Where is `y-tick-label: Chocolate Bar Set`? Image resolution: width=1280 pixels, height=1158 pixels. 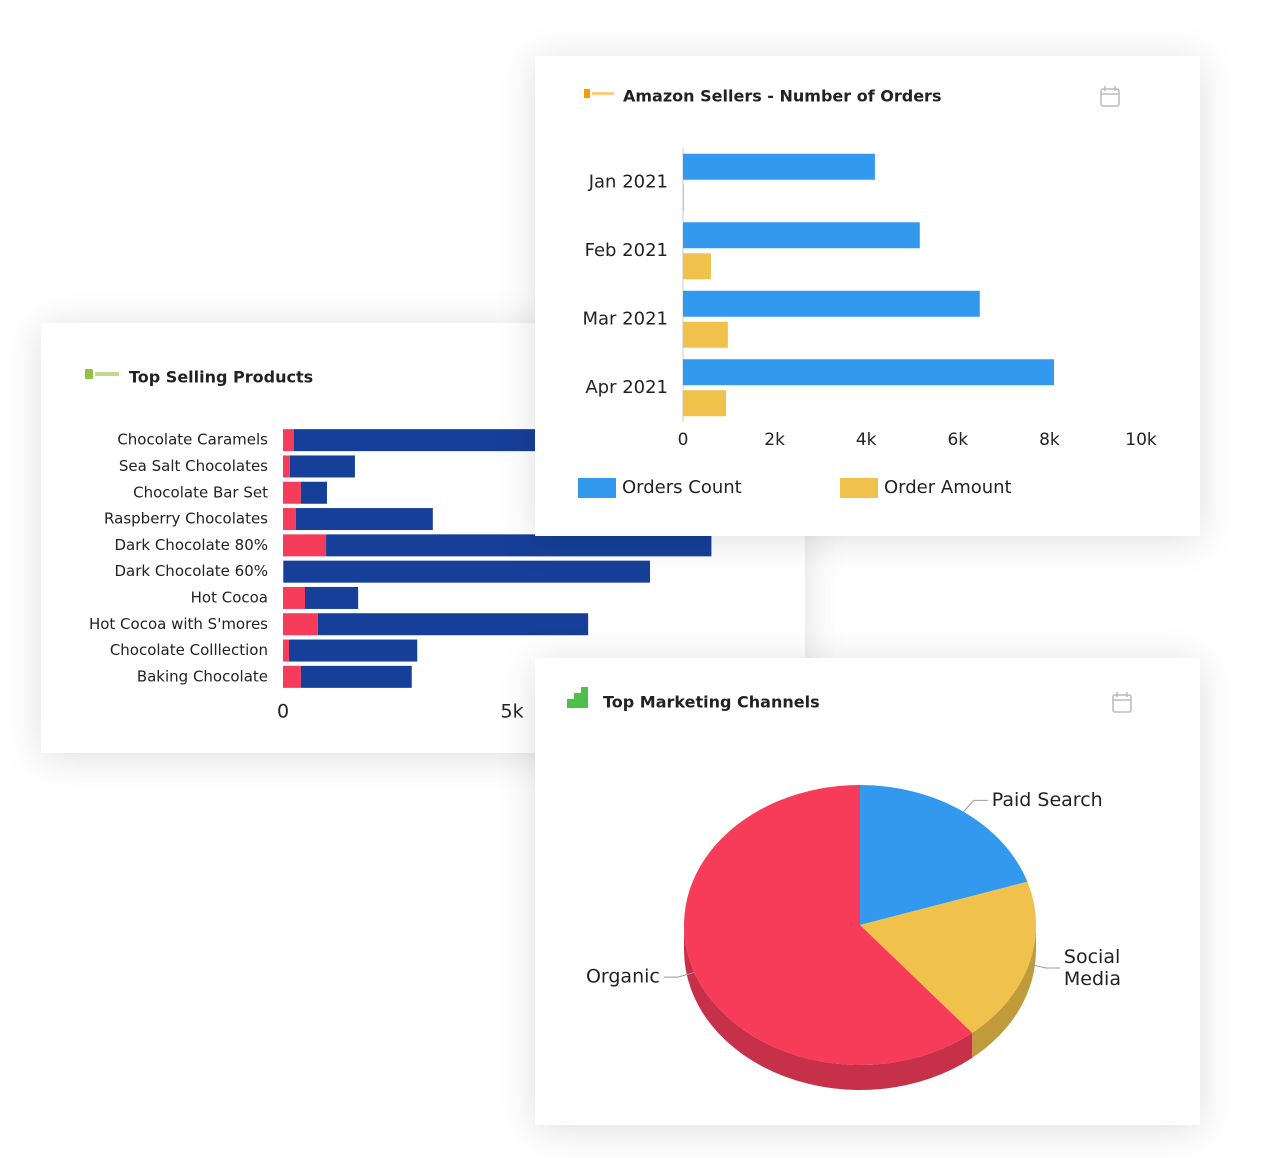 y-tick-label: Chocolate Bar Set is located at coordinates (200, 492).